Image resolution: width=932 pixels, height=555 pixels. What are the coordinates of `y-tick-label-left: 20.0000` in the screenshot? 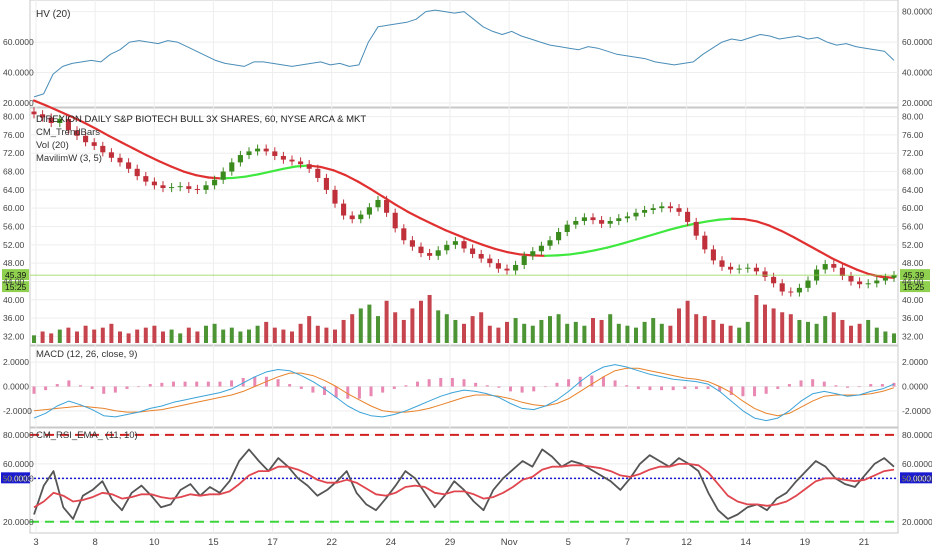 It's located at (18, 103).